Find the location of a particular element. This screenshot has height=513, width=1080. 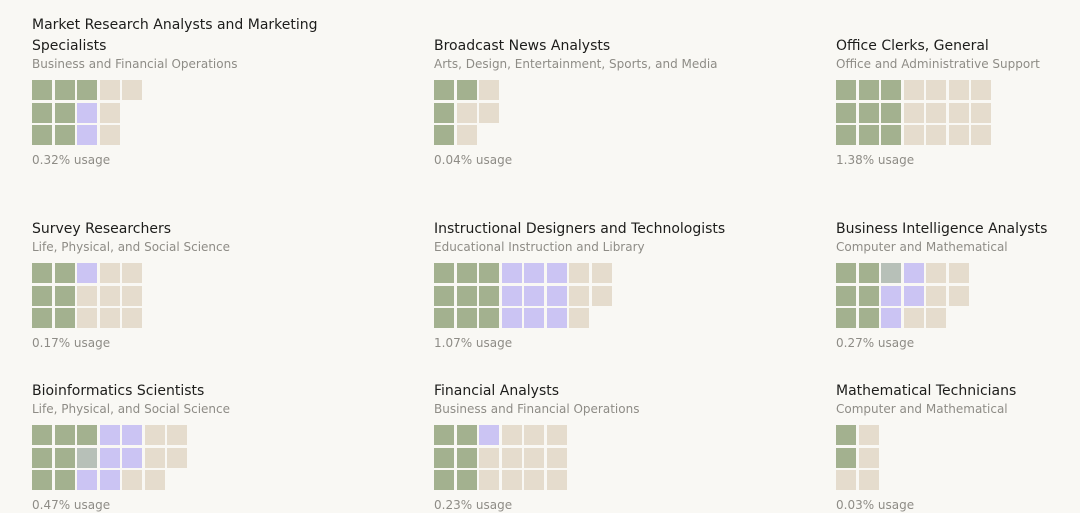

usage-label: 0.17% usage is located at coordinates (71, 343).